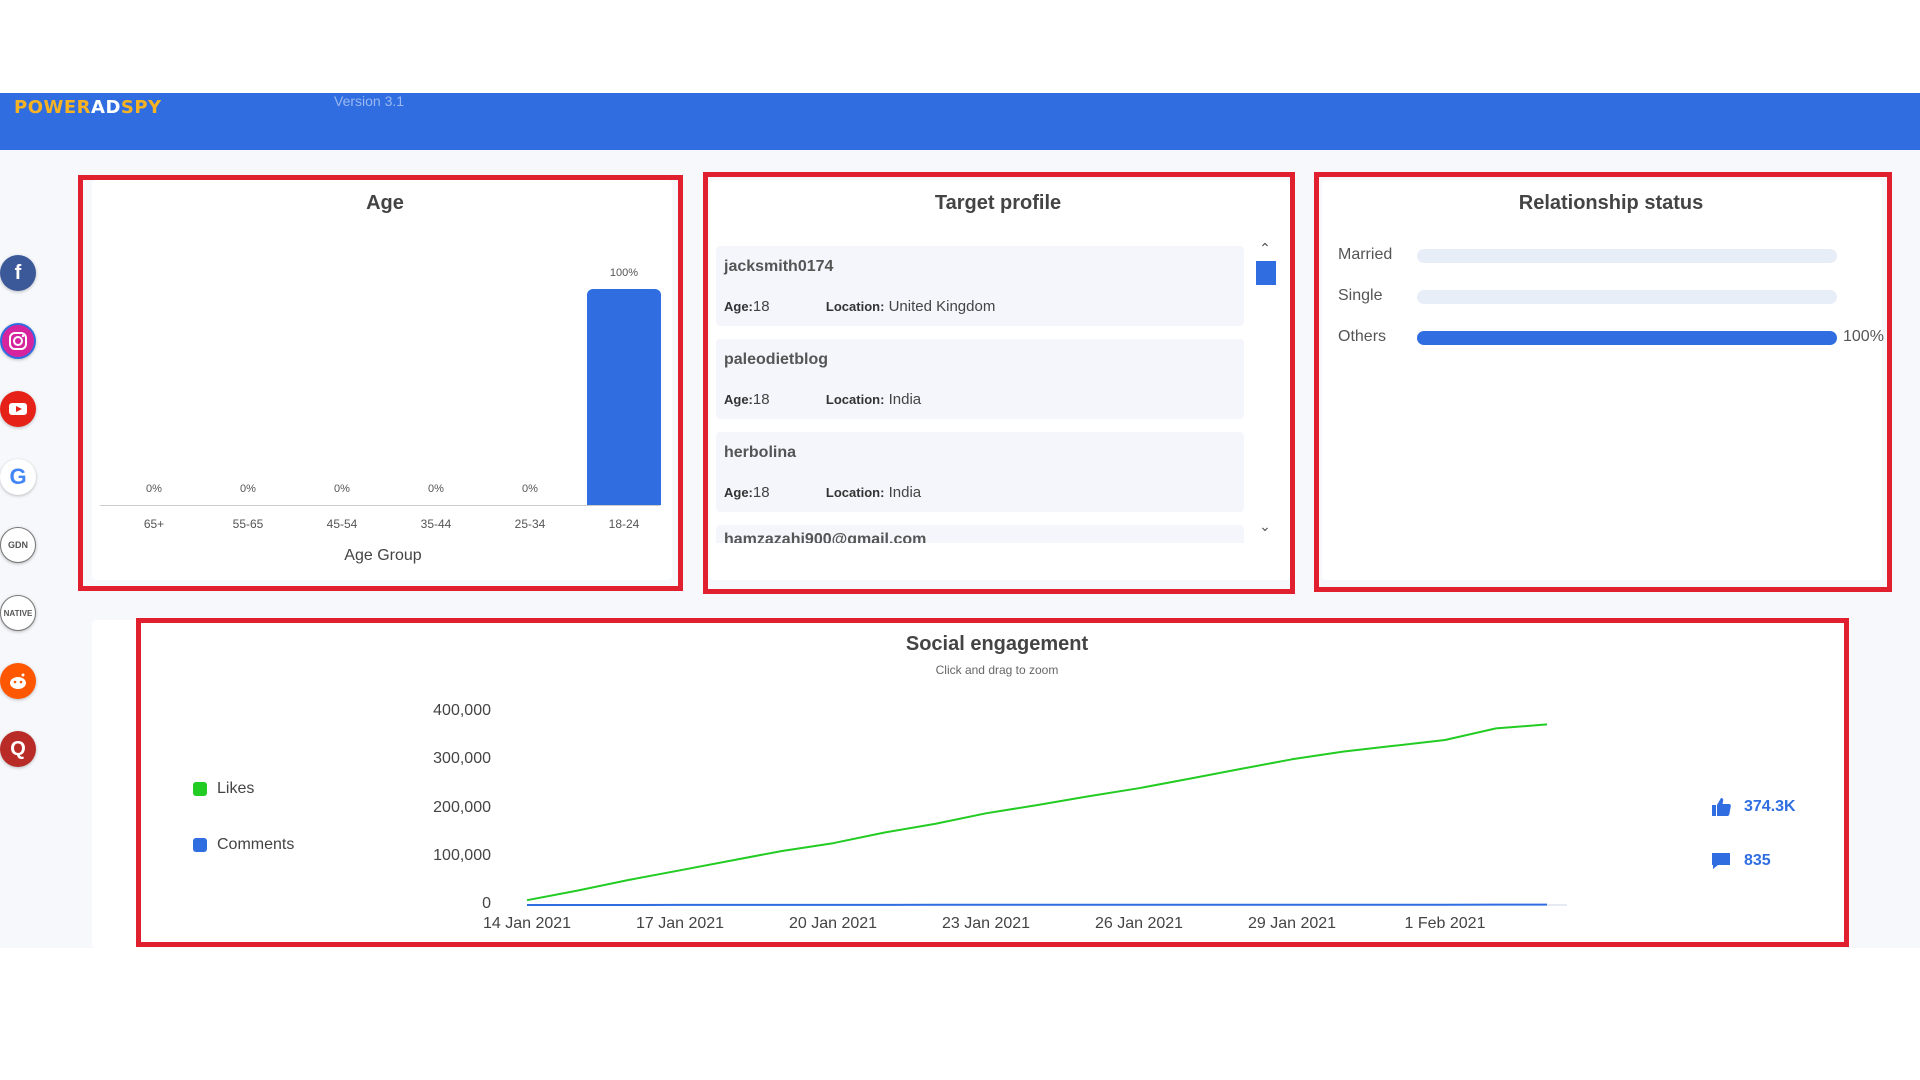  What do you see at coordinates (1266, 273) in the screenshot?
I see `scroll-thumb` at bounding box center [1266, 273].